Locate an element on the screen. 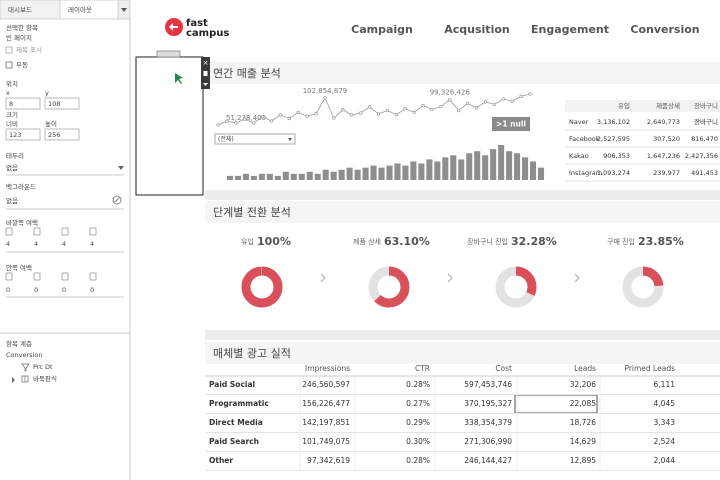 Image resolution: width=720 pixels, height=480 pixels. table-header: CTR is located at coordinates (422, 368).